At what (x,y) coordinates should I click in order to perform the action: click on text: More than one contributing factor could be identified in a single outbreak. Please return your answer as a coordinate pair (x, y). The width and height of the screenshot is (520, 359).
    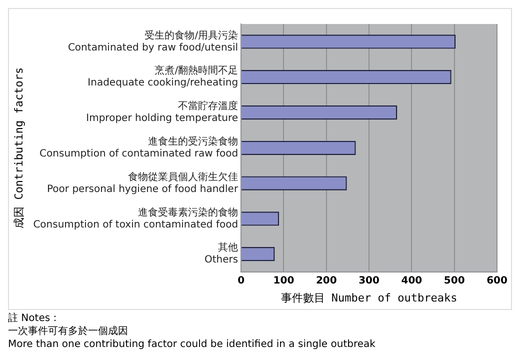
    Looking at the image, I should click on (192, 344).